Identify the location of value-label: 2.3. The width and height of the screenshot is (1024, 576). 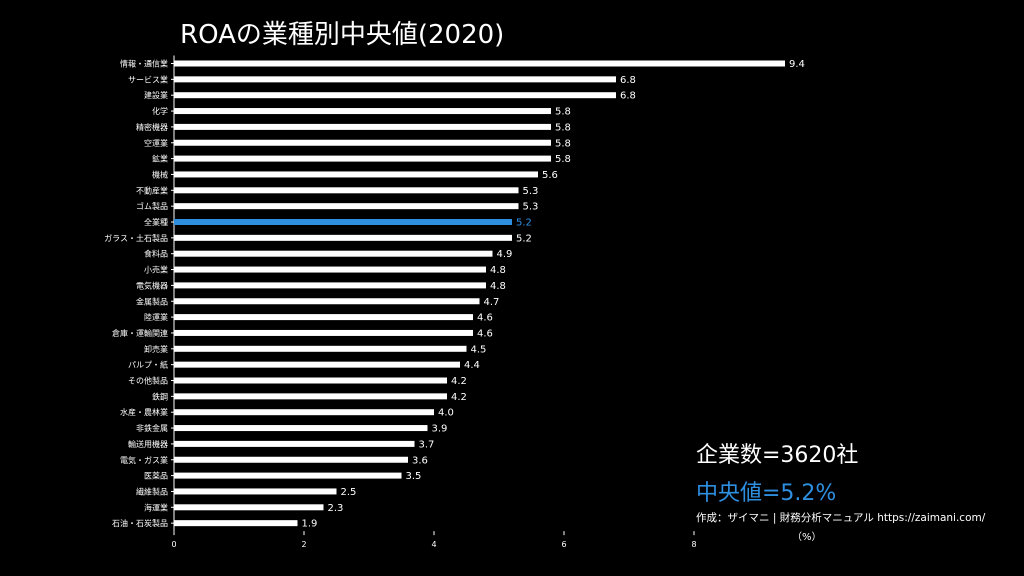
(336, 508).